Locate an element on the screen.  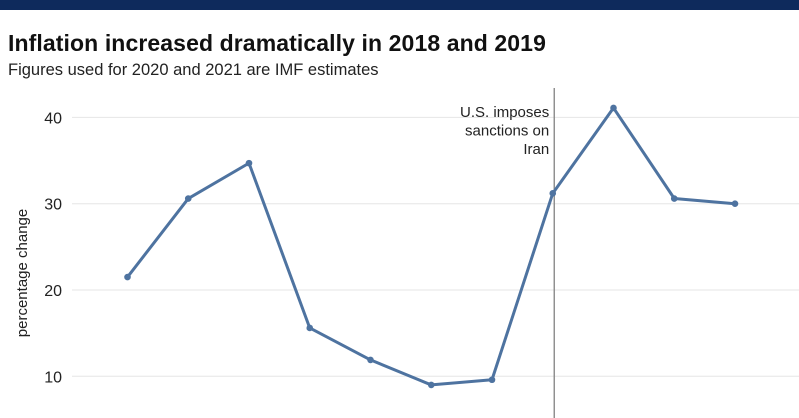
y-tick-labels: 10 20 30 40 is located at coordinates (53, 248).